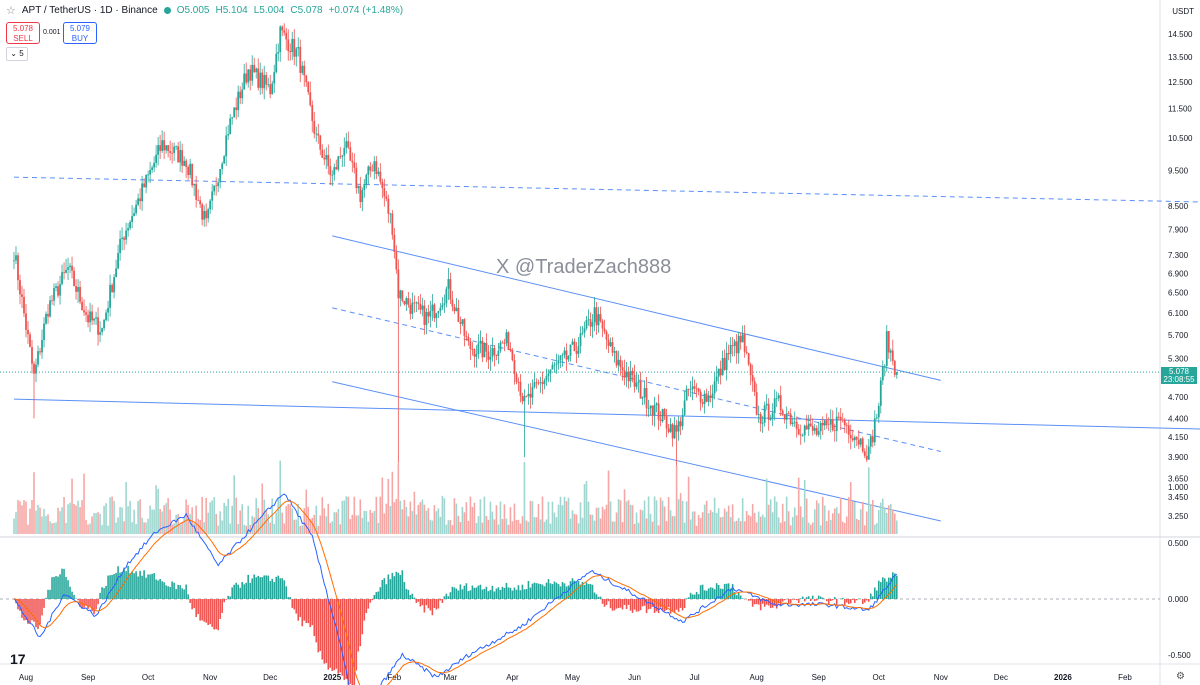 The height and width of the screenshot is (685, 1200). Describe the element at coordinates (89, 10) in the screenshot. I see `symbol-title: APT / TetherUS · 1D · Binance` at that location.